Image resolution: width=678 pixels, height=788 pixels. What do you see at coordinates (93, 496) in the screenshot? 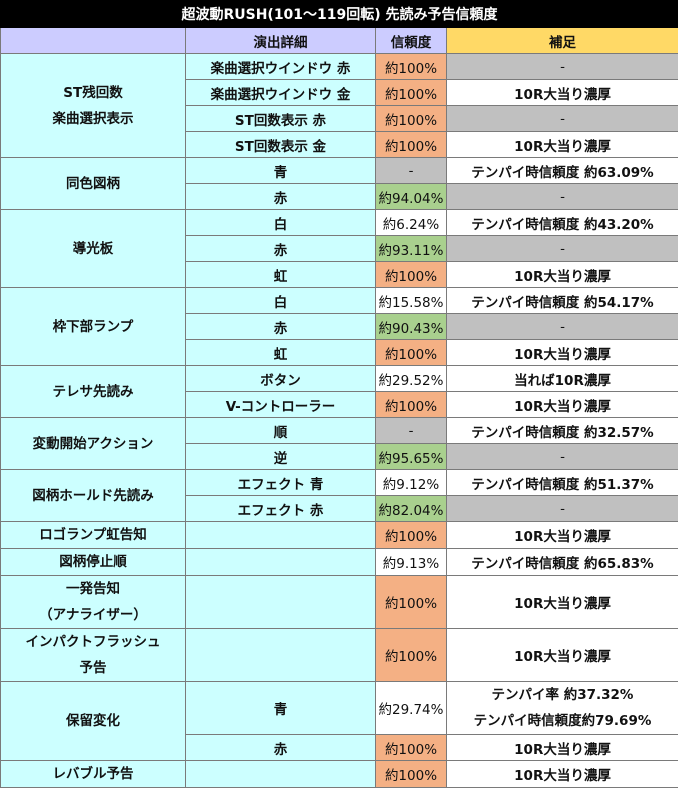
I see `category-hold: 図柄ホールド先読み` at bounding box center [93, 496].